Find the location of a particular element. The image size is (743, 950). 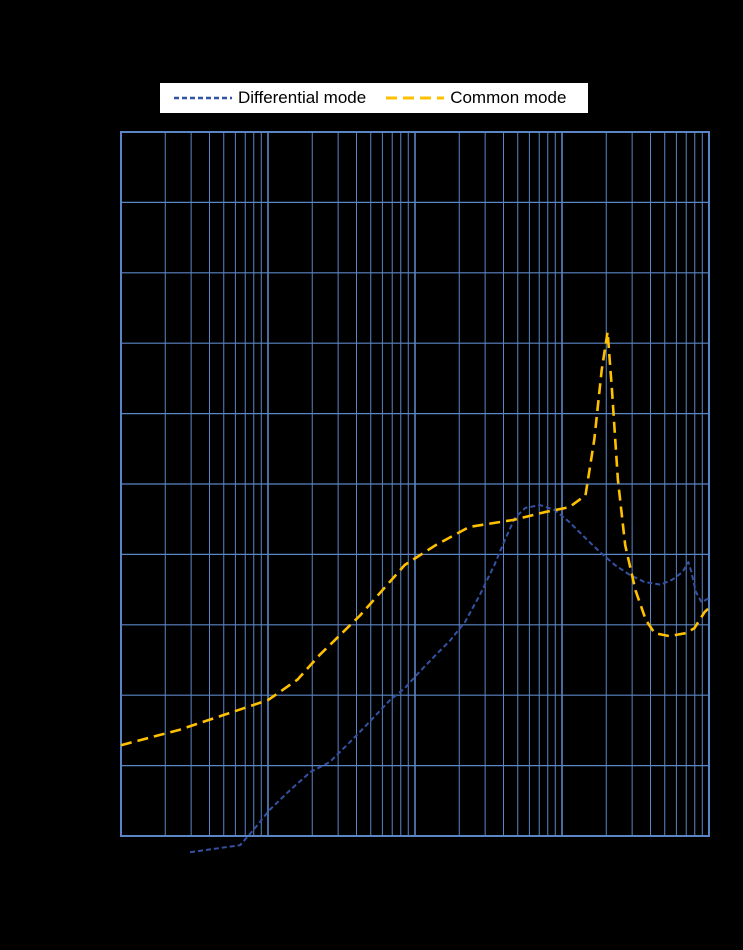

legend-item-differential-mode: Differential mode is located at coordinates (270, 98).